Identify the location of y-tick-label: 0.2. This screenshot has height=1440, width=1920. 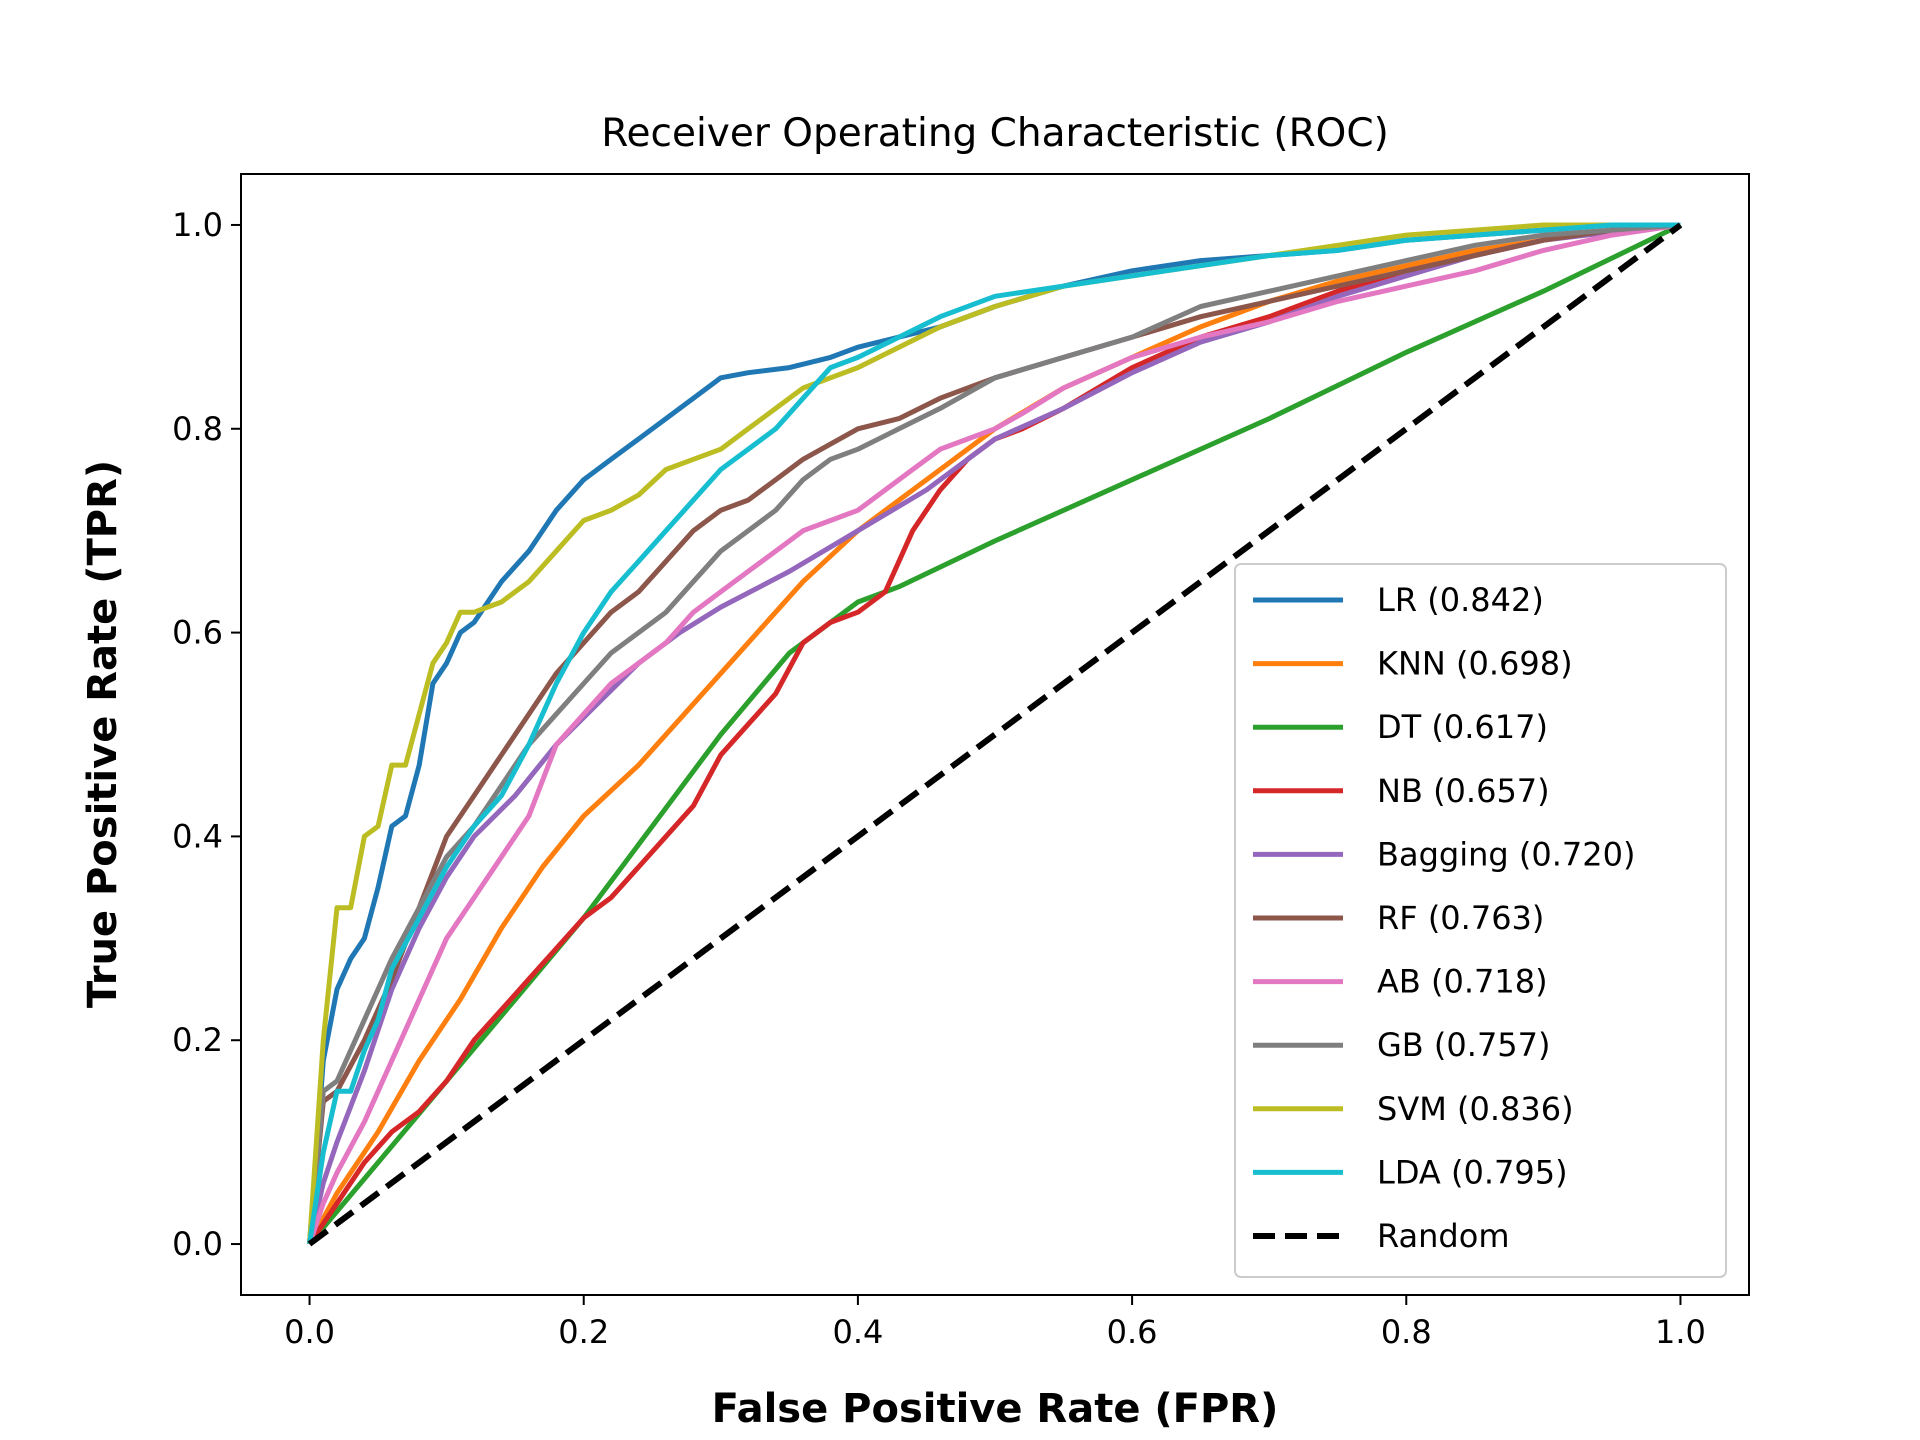
(197, 1040).